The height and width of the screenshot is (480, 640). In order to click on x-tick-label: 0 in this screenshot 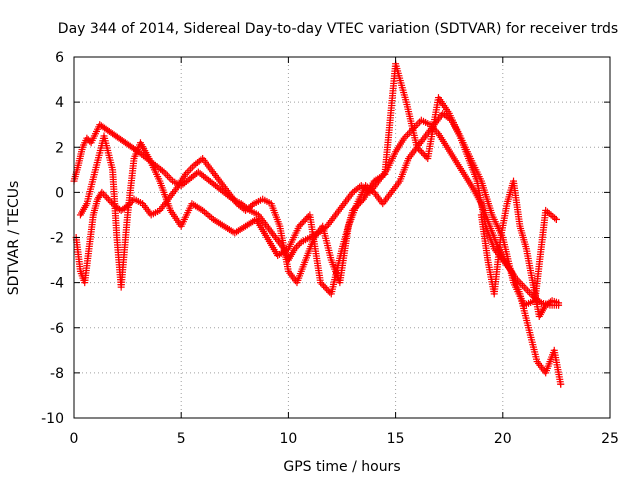, I will do `click(74, 439)`.